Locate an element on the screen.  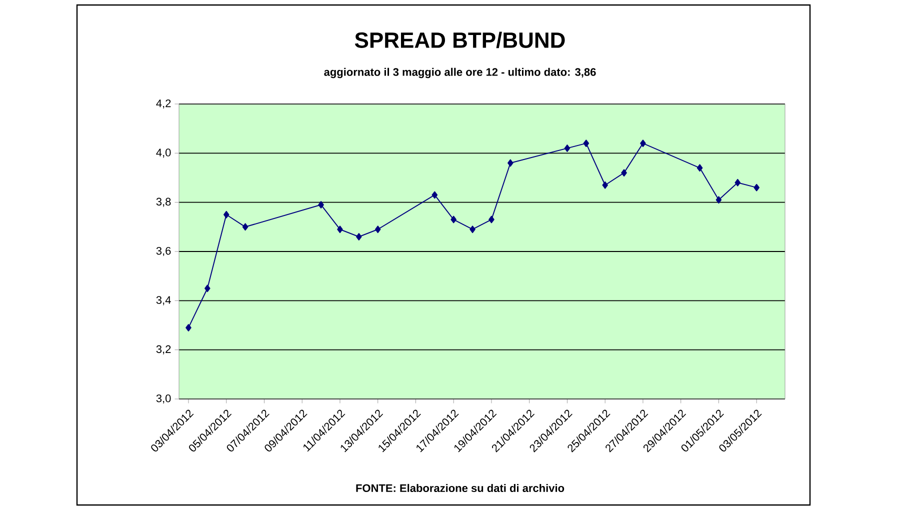
chart-title: SPREAD BTP/BUND is located at coordinates (459, 40).